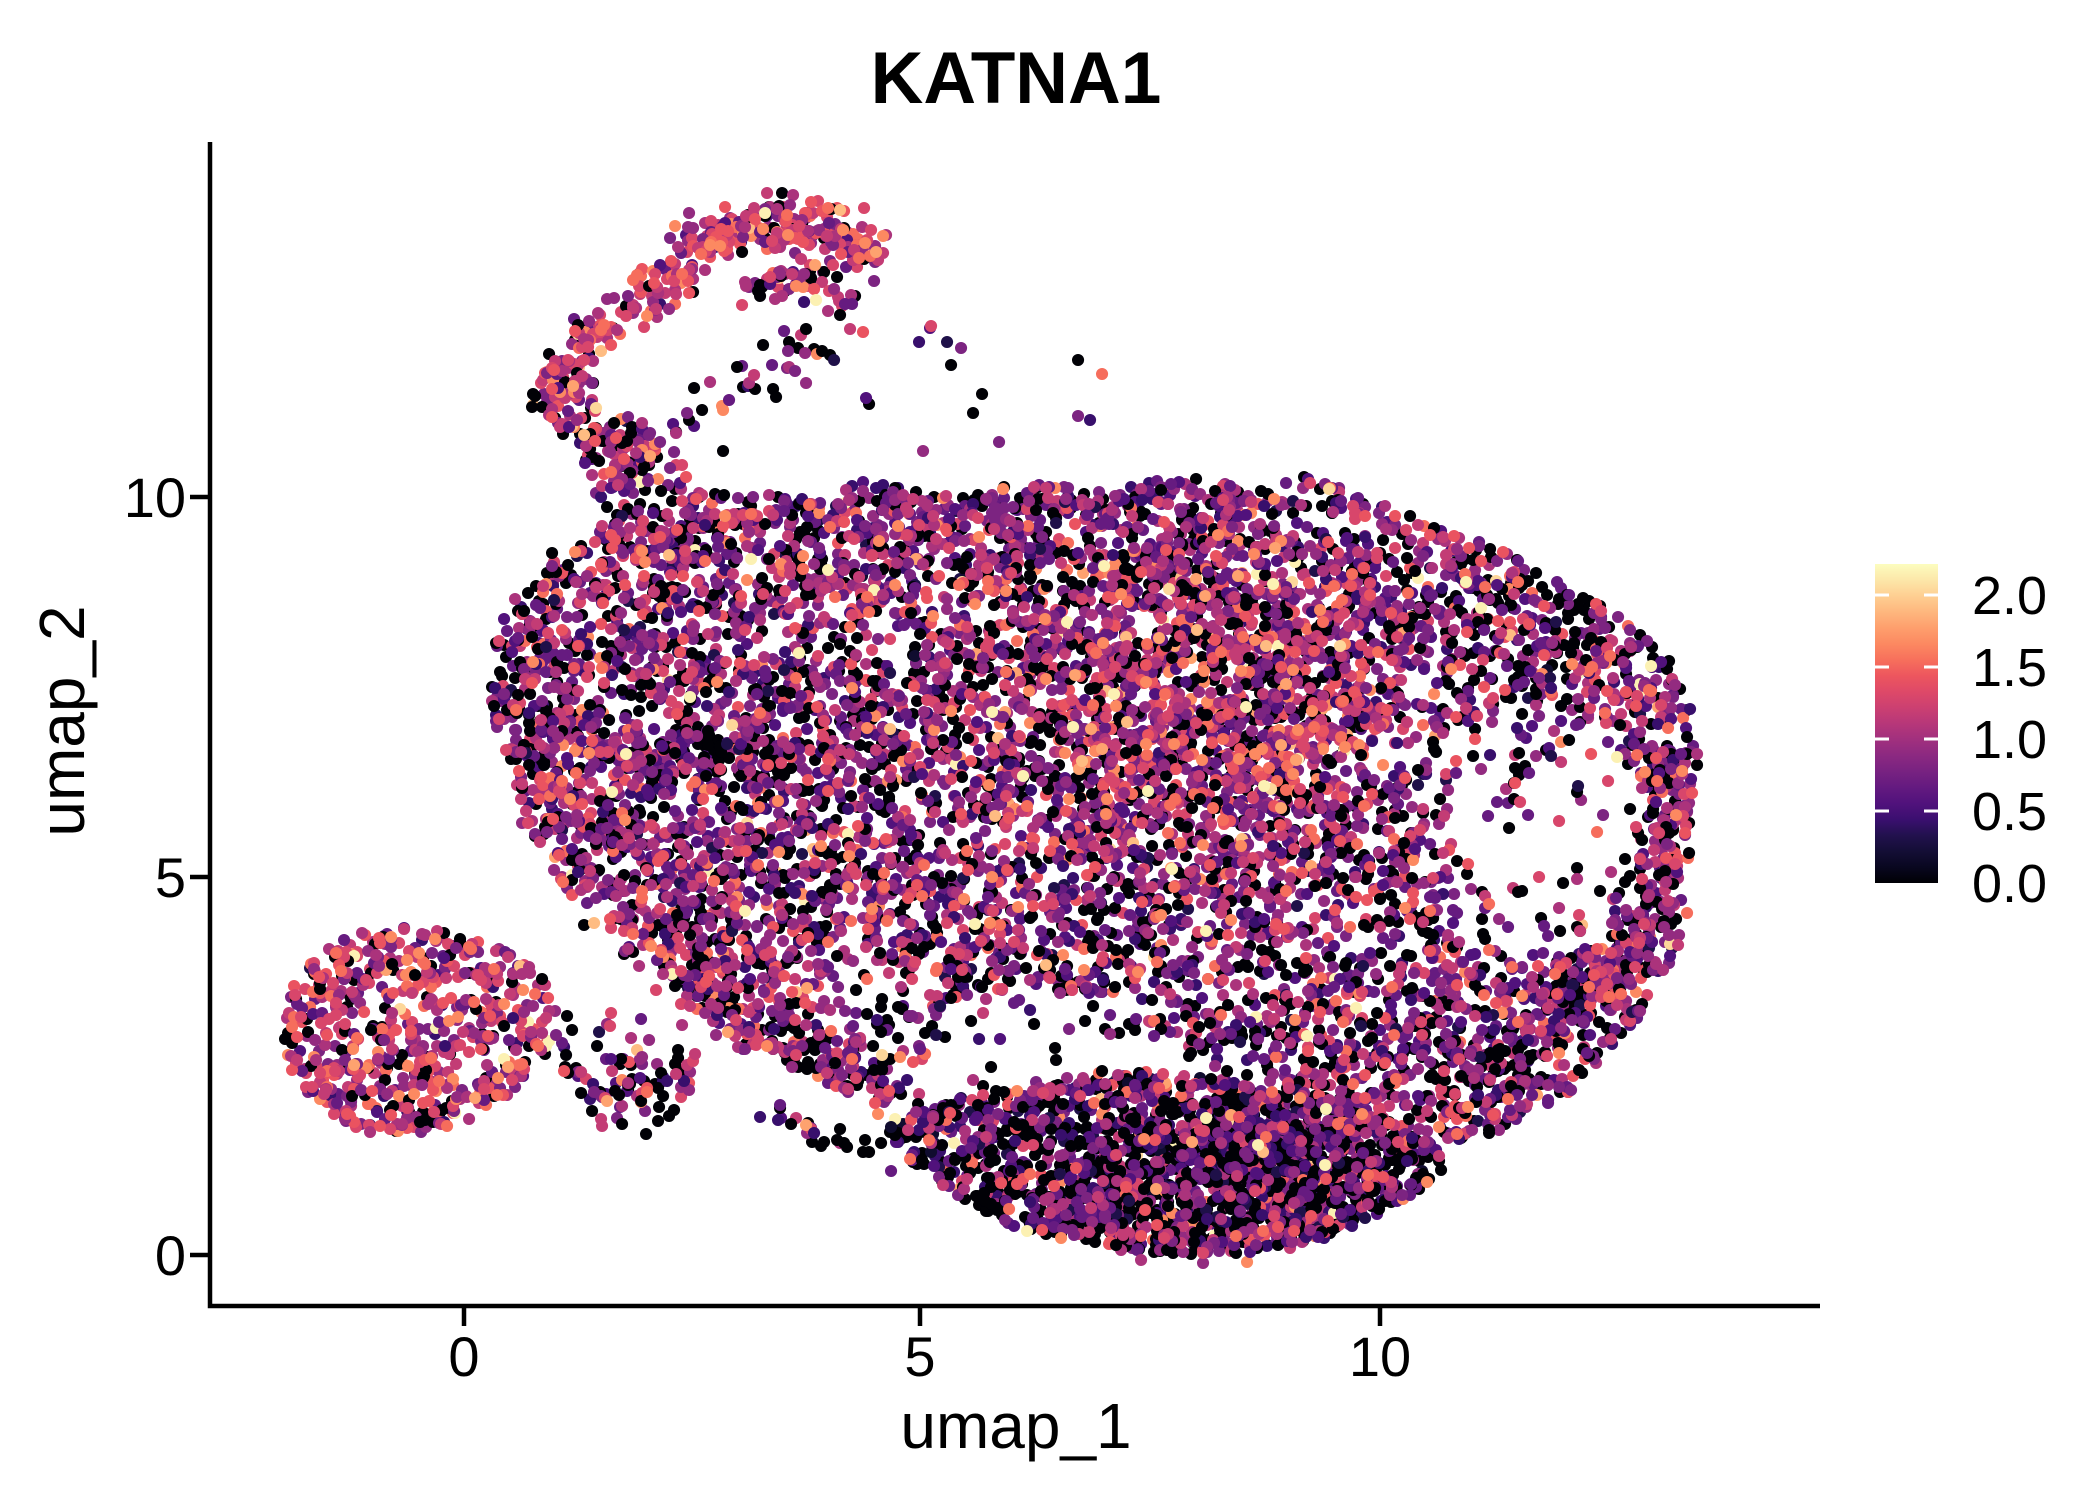 The height and width of the screenshot is (1500, 2100). Describe the element at coordinates (2009, 668) in the screenshot. I see `svg-text: 1.5` at that location.